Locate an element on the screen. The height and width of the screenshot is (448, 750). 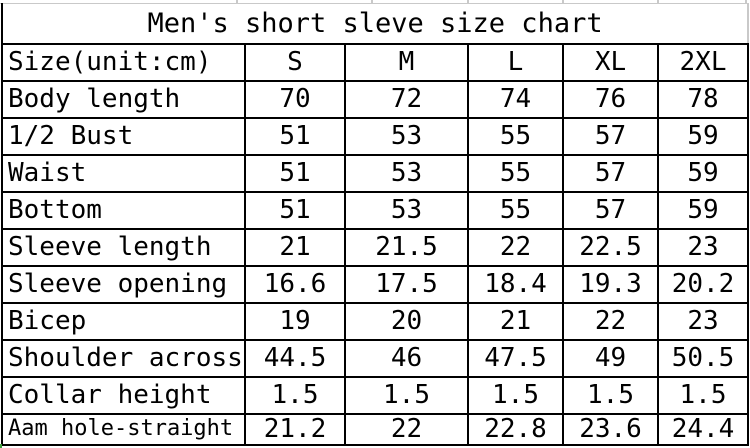
table-row: Bottom 51 53 55 57 59 is located at coordinates (375, 210).